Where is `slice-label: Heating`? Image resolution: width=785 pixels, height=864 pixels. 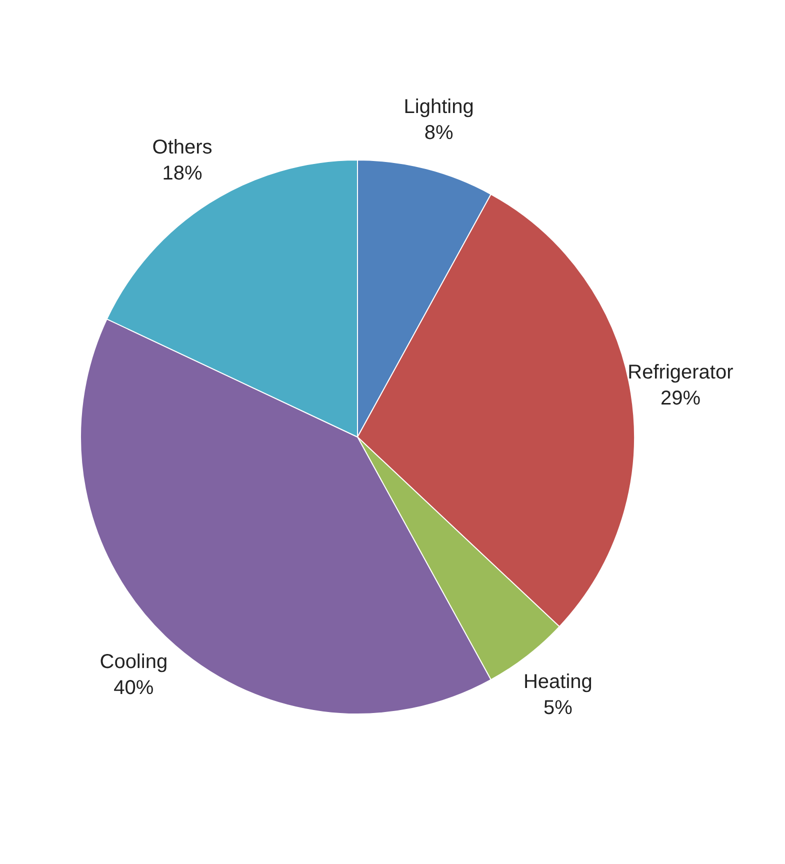 slice-label: Heating is located at coordinates (557, 681).